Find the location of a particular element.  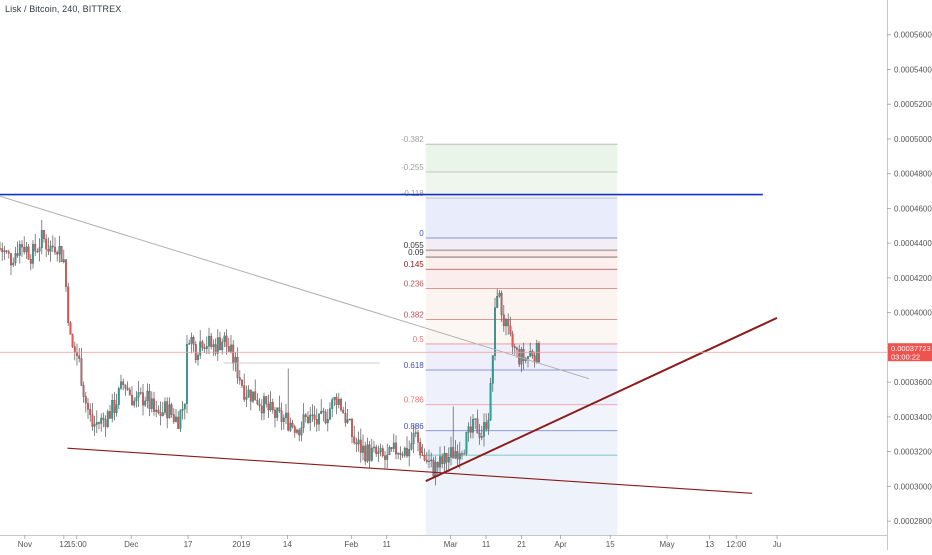

fib-level-label: 0.09 is located at coordinates (416, 252).